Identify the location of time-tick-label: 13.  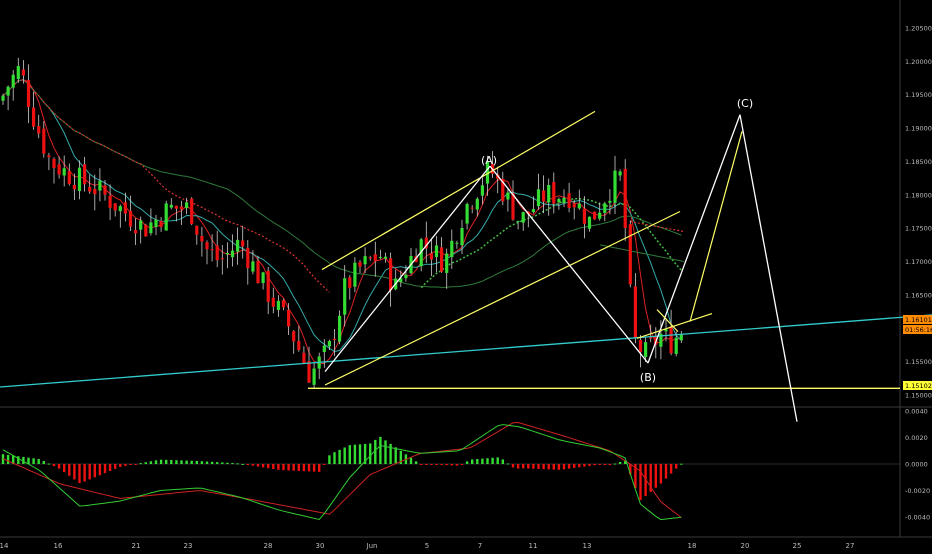
(587, 546).